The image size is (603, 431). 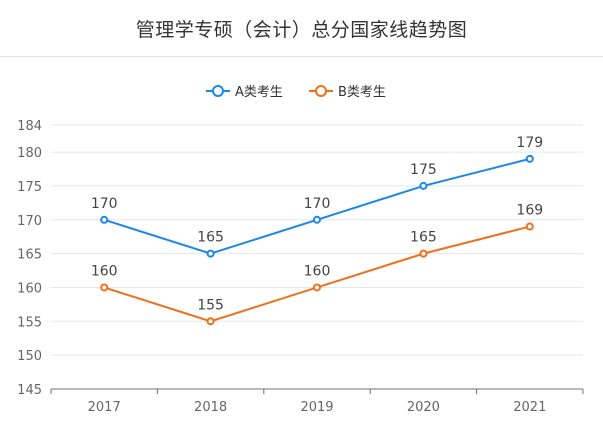 I want to click on y-tick-label: 180, so click(x=29, y=153).